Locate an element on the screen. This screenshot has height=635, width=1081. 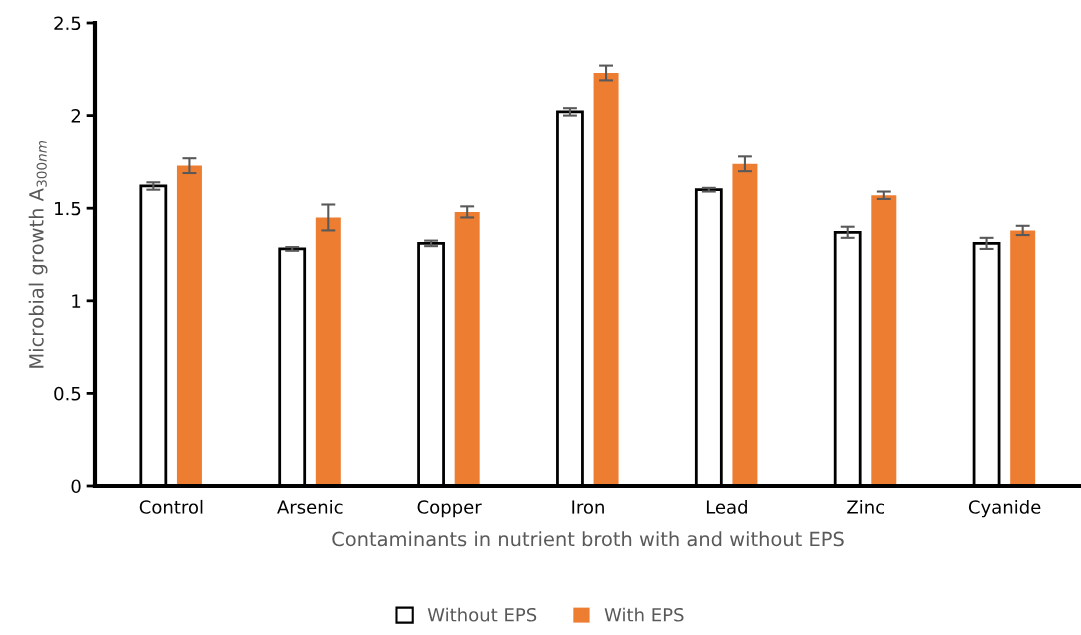
y-tick-label: 0 is located at coordinates (76, 486).